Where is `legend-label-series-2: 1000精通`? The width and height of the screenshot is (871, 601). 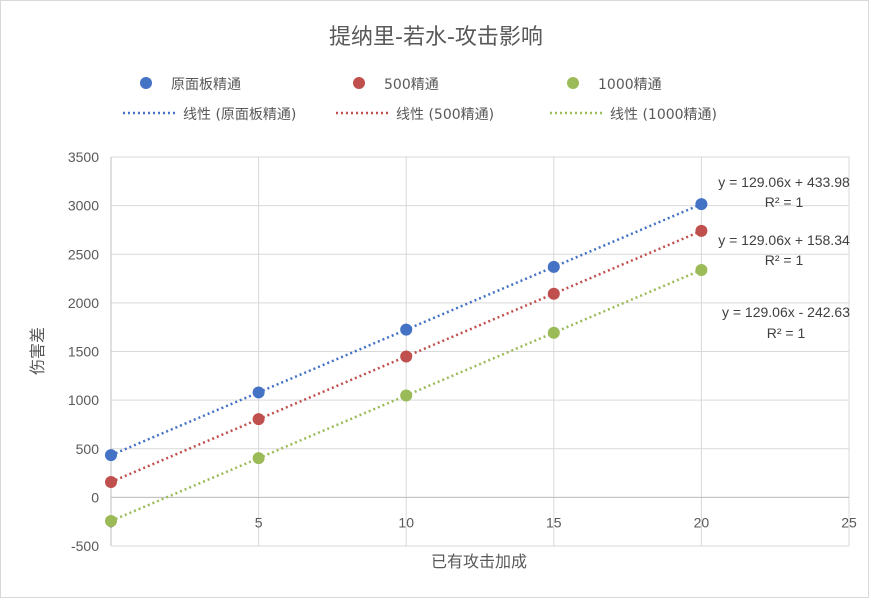 legend-label-series-2: 1000精通 is located at coordinates (630, 85).